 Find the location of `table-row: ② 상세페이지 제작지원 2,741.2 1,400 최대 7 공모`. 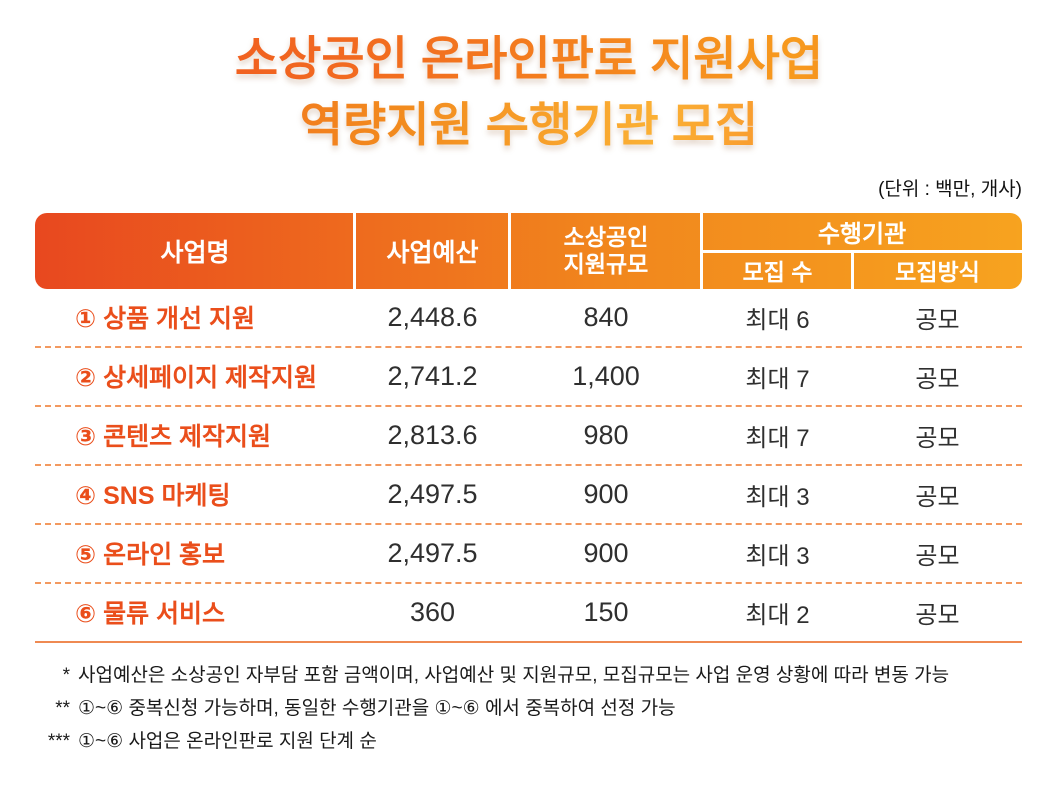

table-row: ② 상세페이지 제작지원 2,741.2 1,400 최대 7 공모 is located at coordinates (528, 377).